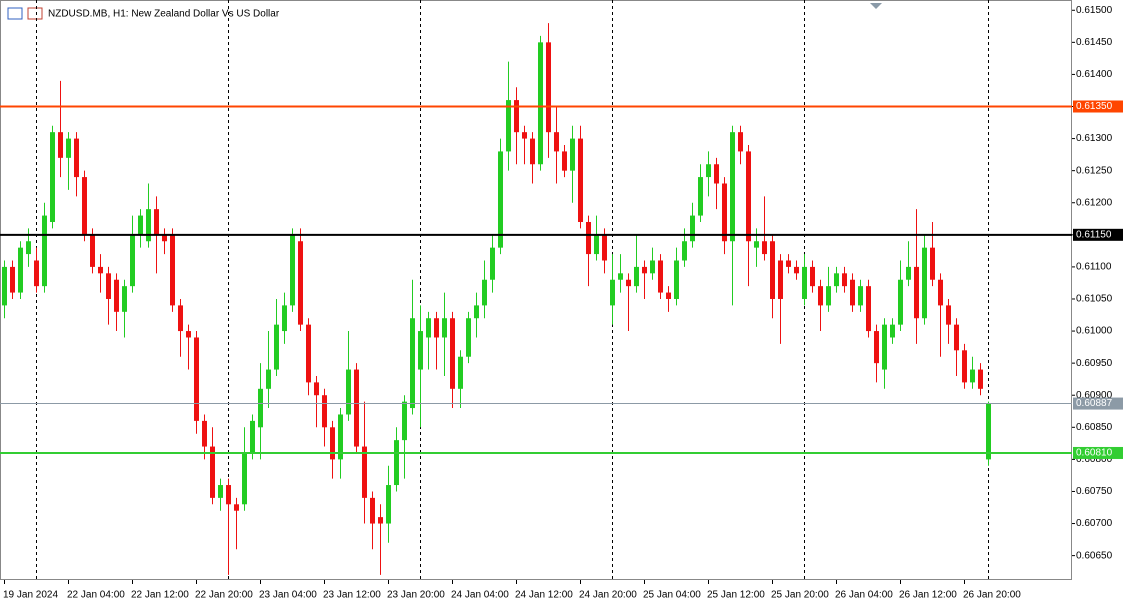  Describe the element at coordinates (30, 595) in the screenshot. I see `x-tick-label: 19 Jan 2024` at that location.